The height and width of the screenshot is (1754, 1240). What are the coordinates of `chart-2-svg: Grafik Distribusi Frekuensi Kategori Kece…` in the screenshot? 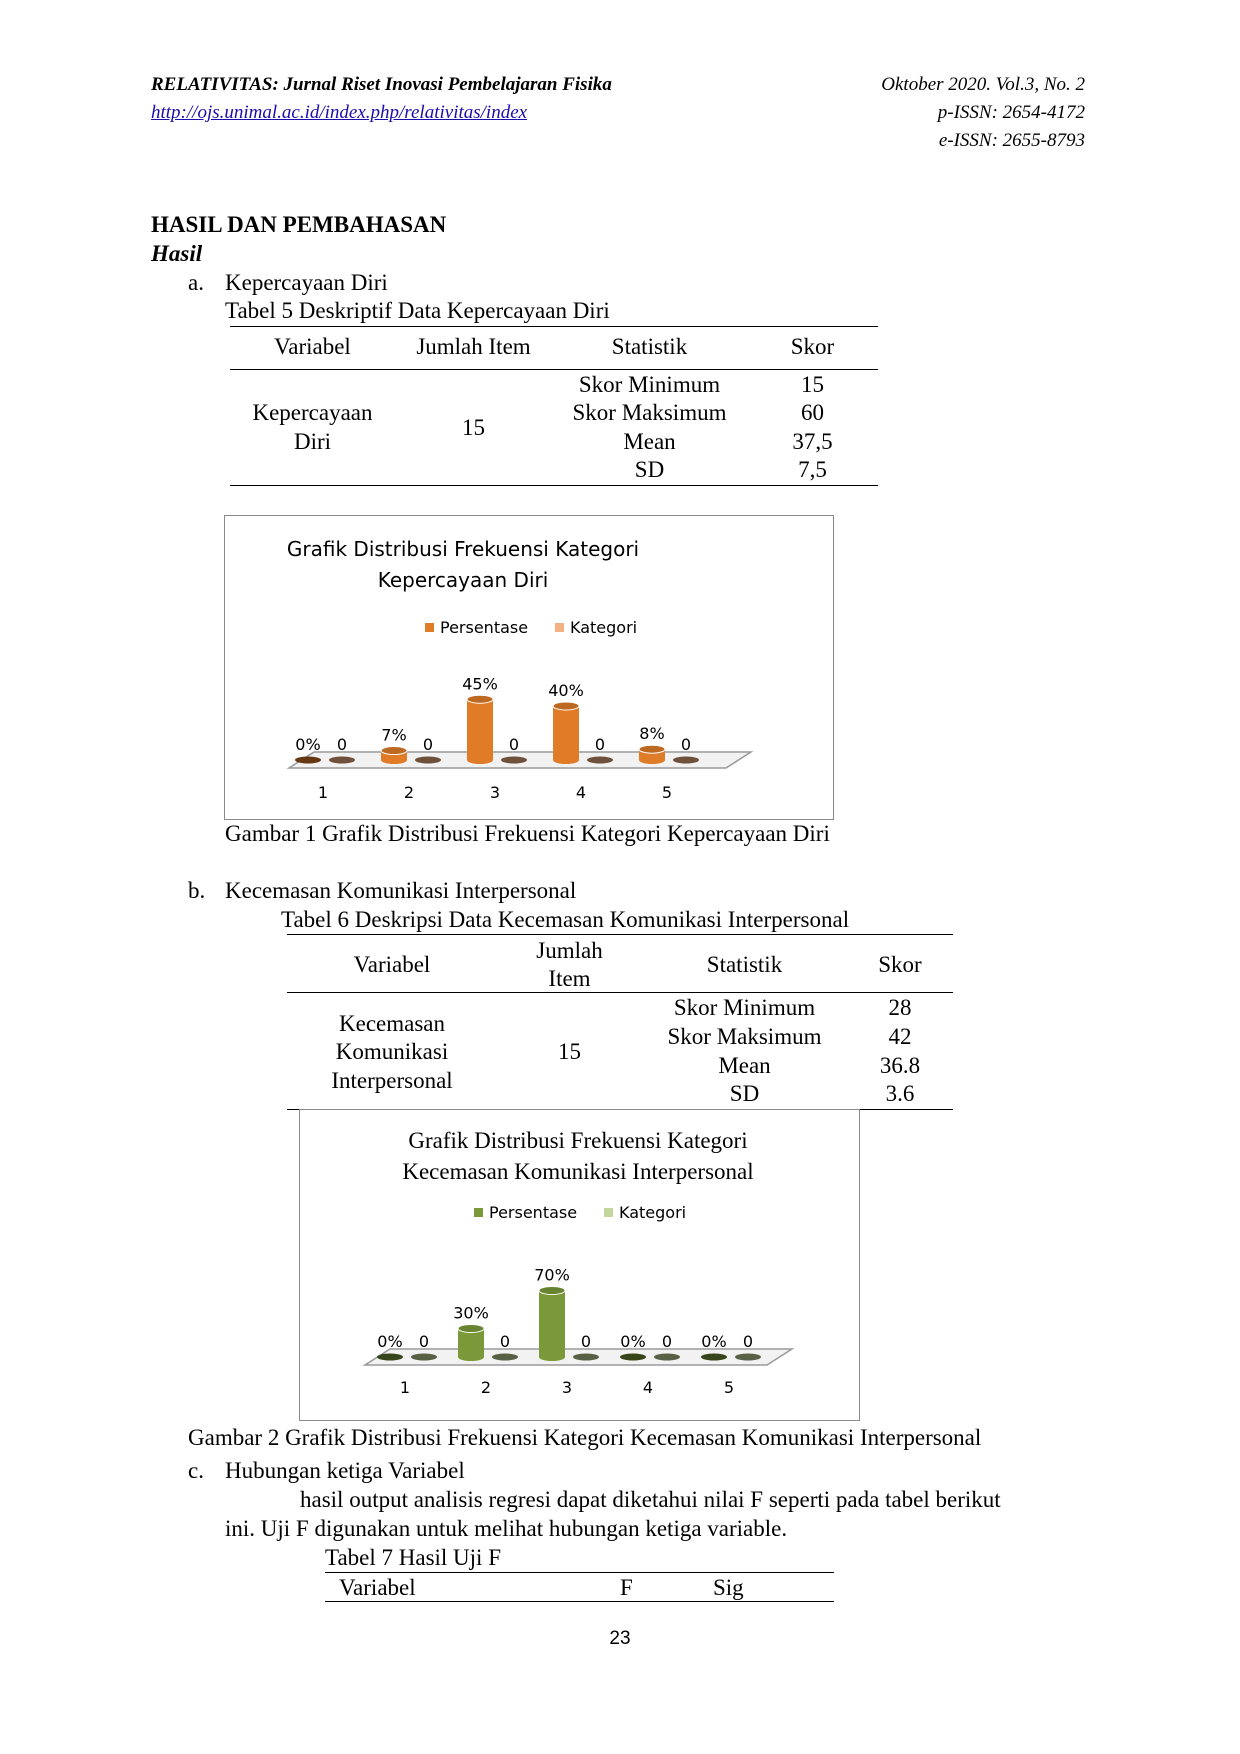 It's located at (578, 1262).